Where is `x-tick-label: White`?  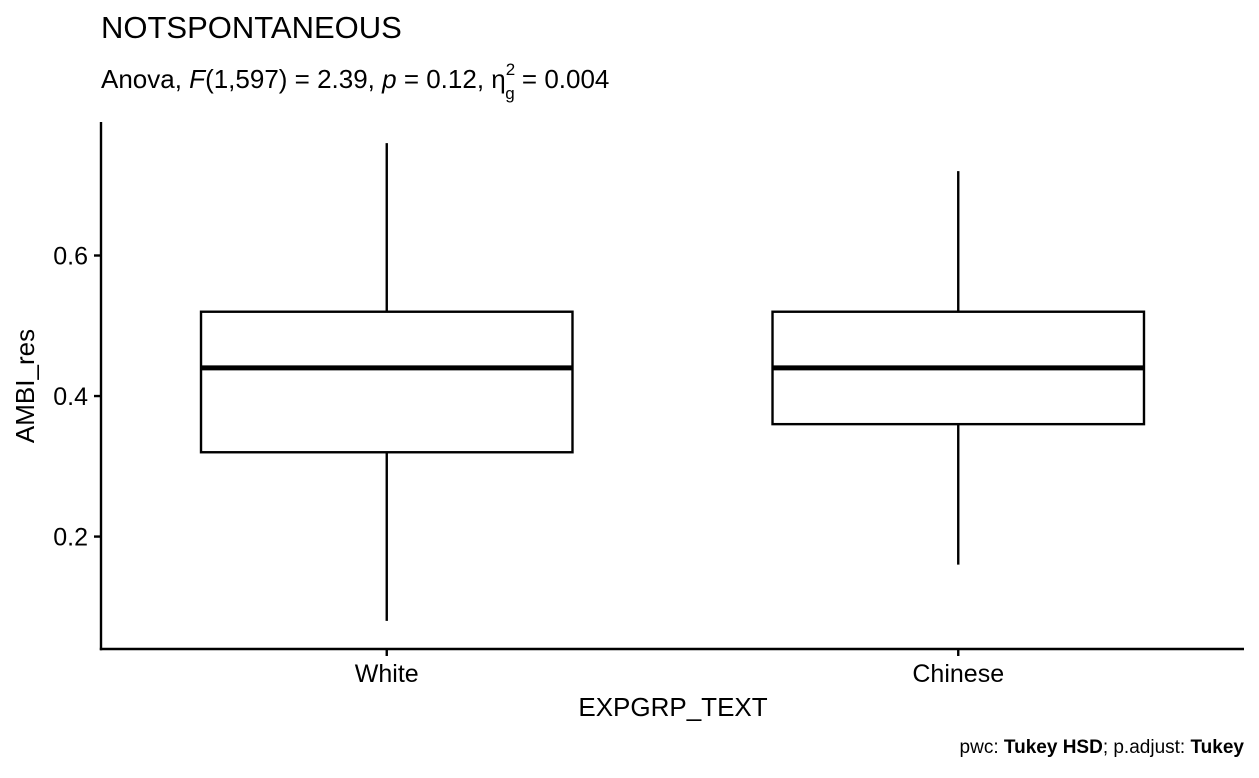
x-tick-label: White is located at coordinates (387, 674).